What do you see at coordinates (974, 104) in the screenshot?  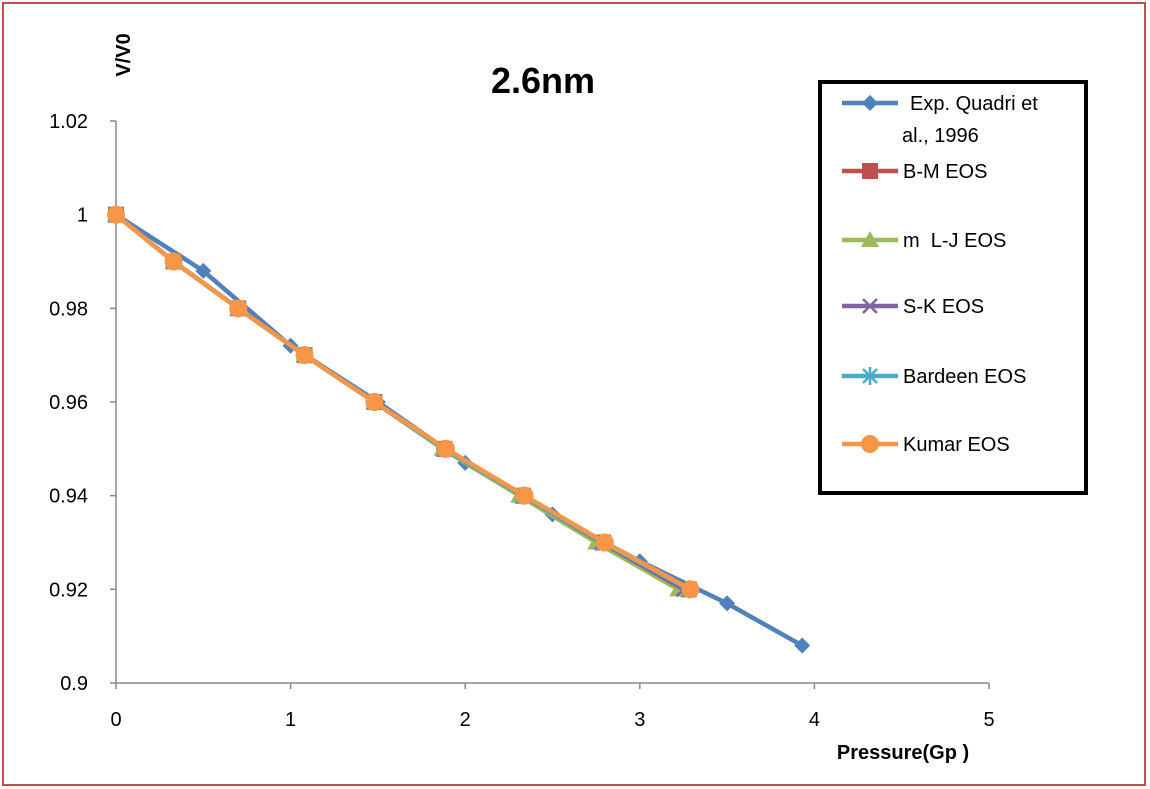 I see `legend-label: Exp. Quadri et` at bounding box center [974, 104].